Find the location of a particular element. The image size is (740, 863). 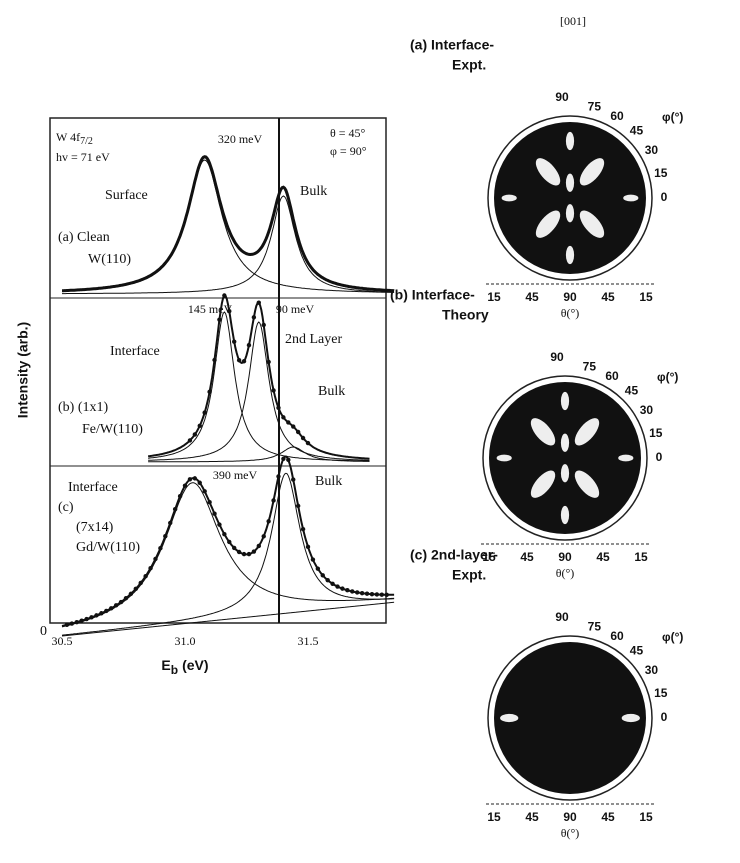

x-axis-label: Eb (eV) is located at coordinates (184, 667).